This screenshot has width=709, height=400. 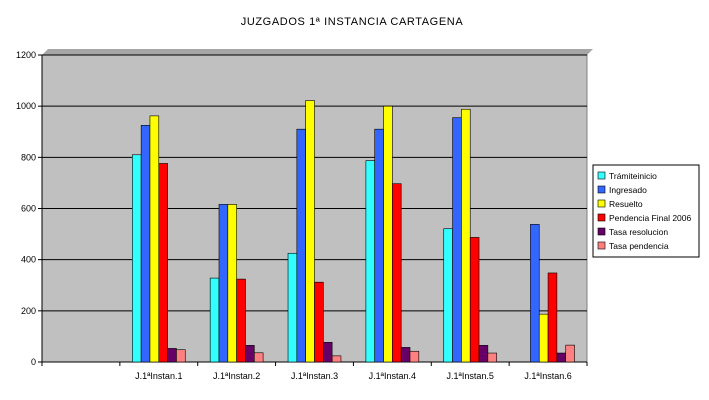 What do you see at coordinates (292, 307) in the screenshot?
I see `bar-trámiteinicio-3` at bounding box center [292, 307].